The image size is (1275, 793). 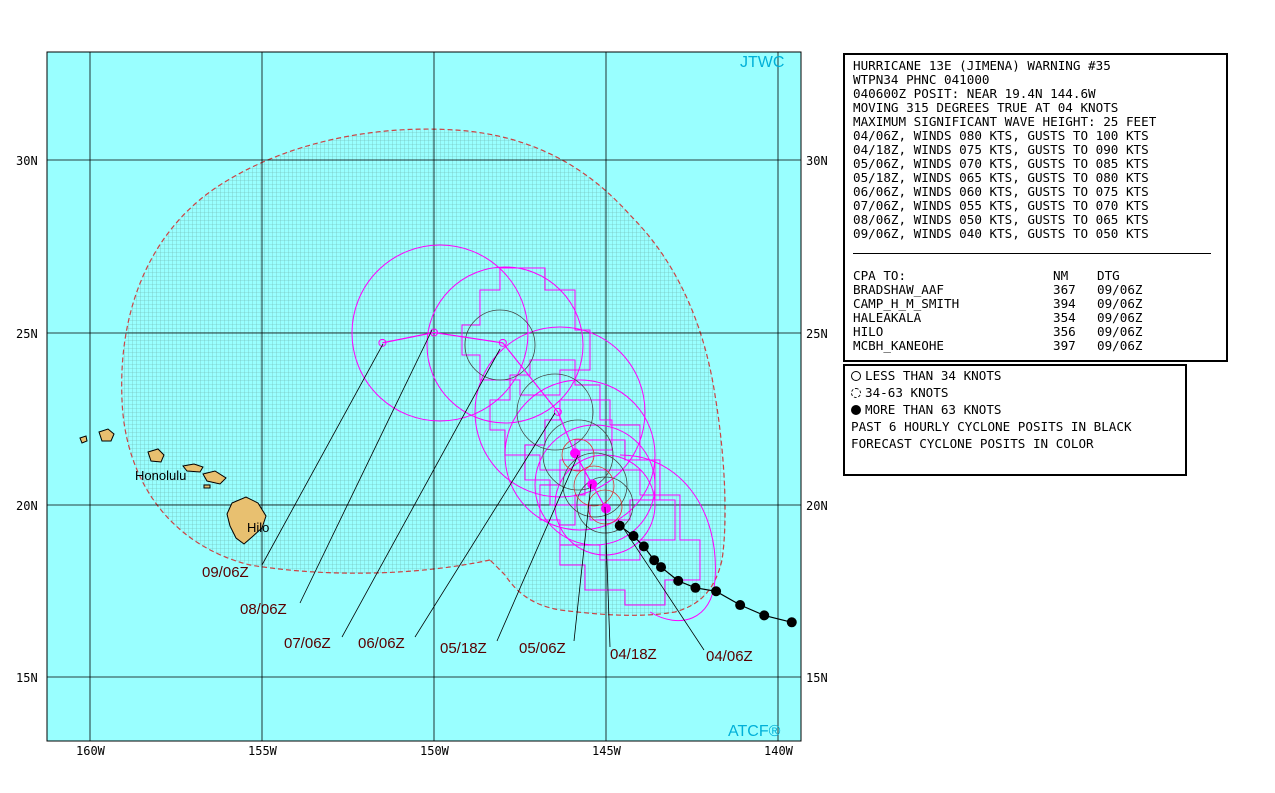 I want to click on hawaiian-islands, so click(x=173, y=486).